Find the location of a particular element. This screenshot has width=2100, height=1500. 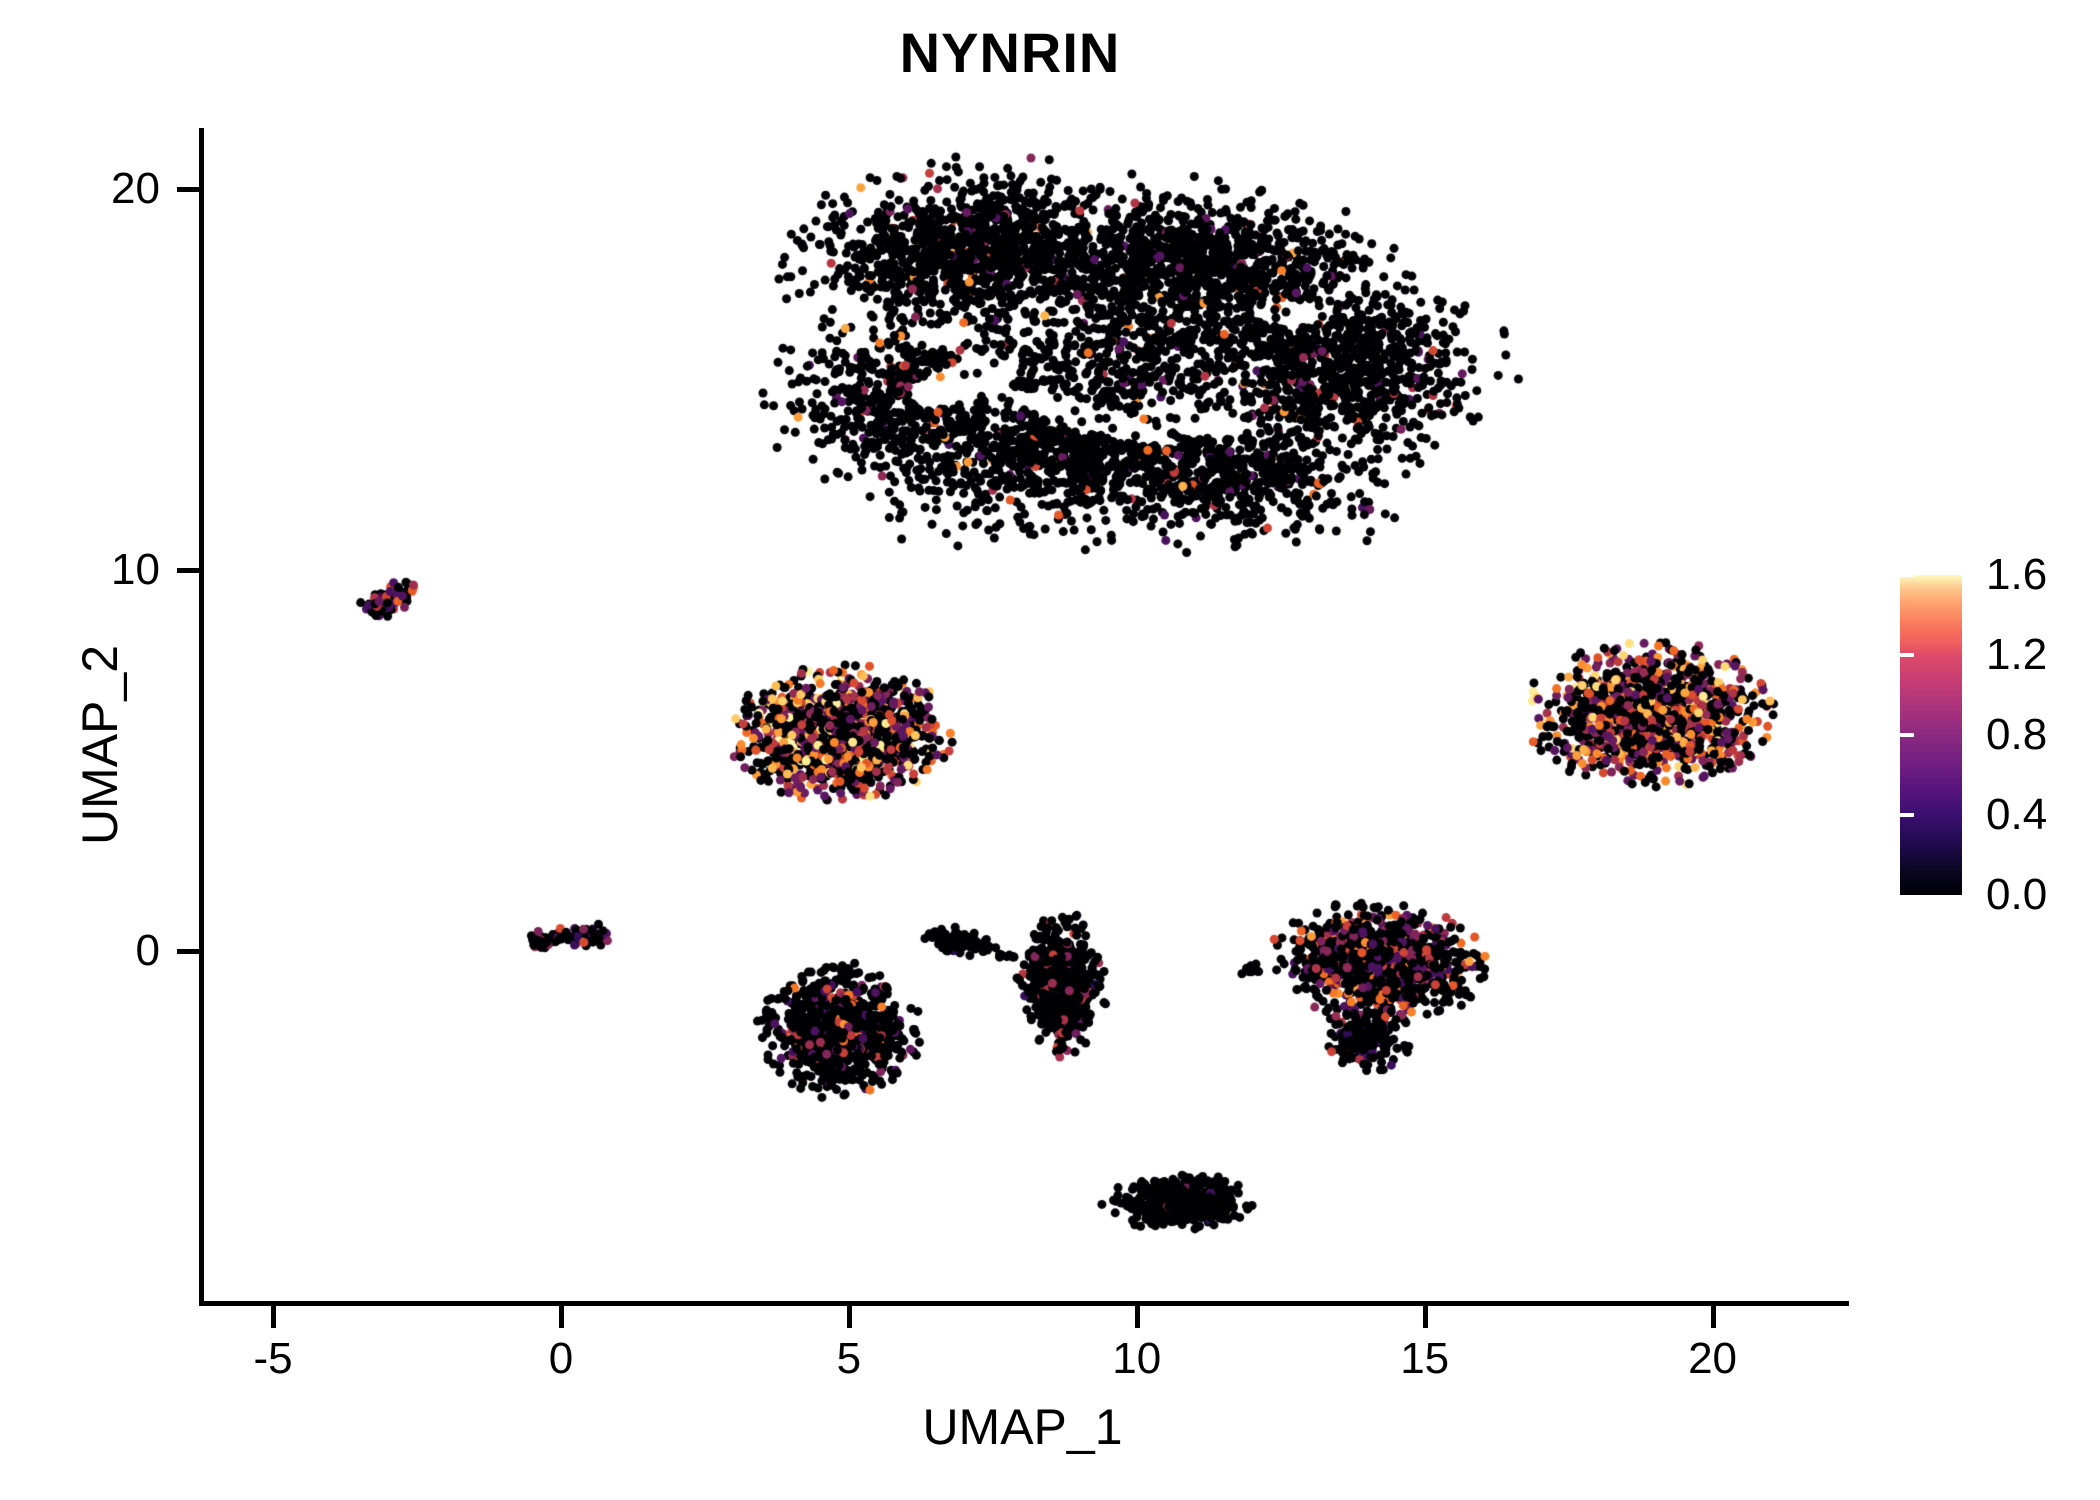

page-title: NYNRIN is located at coordinates (1010, 52).